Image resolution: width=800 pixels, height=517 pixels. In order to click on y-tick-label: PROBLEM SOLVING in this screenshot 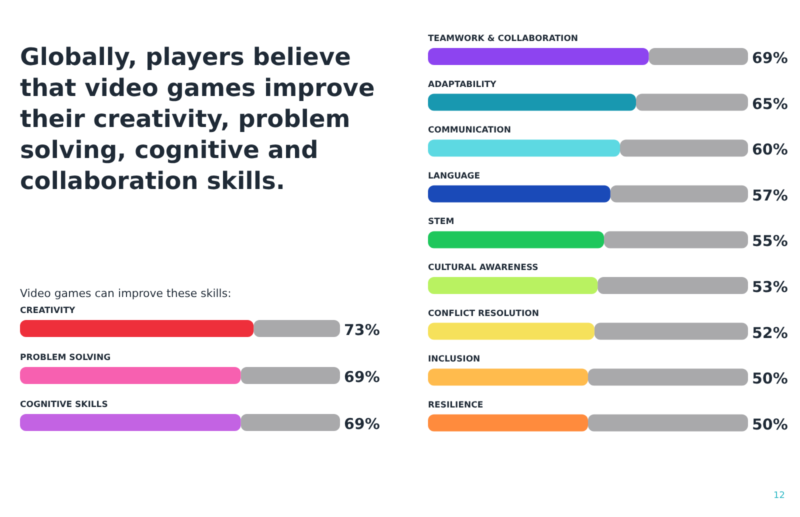, I will do `click(65, 358)`.